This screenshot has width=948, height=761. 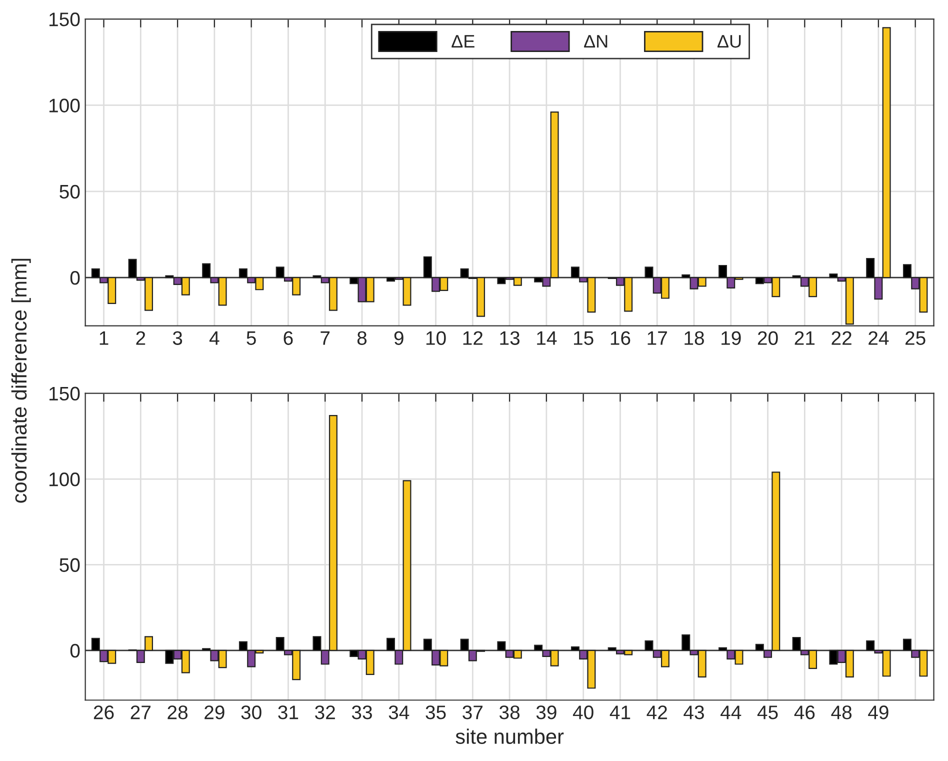 What do you see at coordinates (656, 712) in the screenshot?
I see `x-tick-label: 42` at bounding box center [656, 712].